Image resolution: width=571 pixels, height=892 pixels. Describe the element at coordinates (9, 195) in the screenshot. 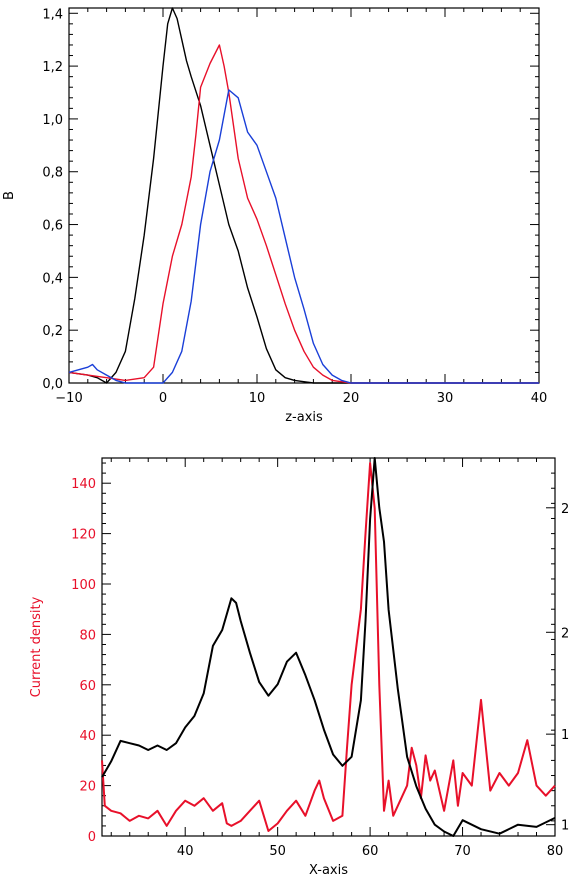

I see `y-axis-label: B` at that location.